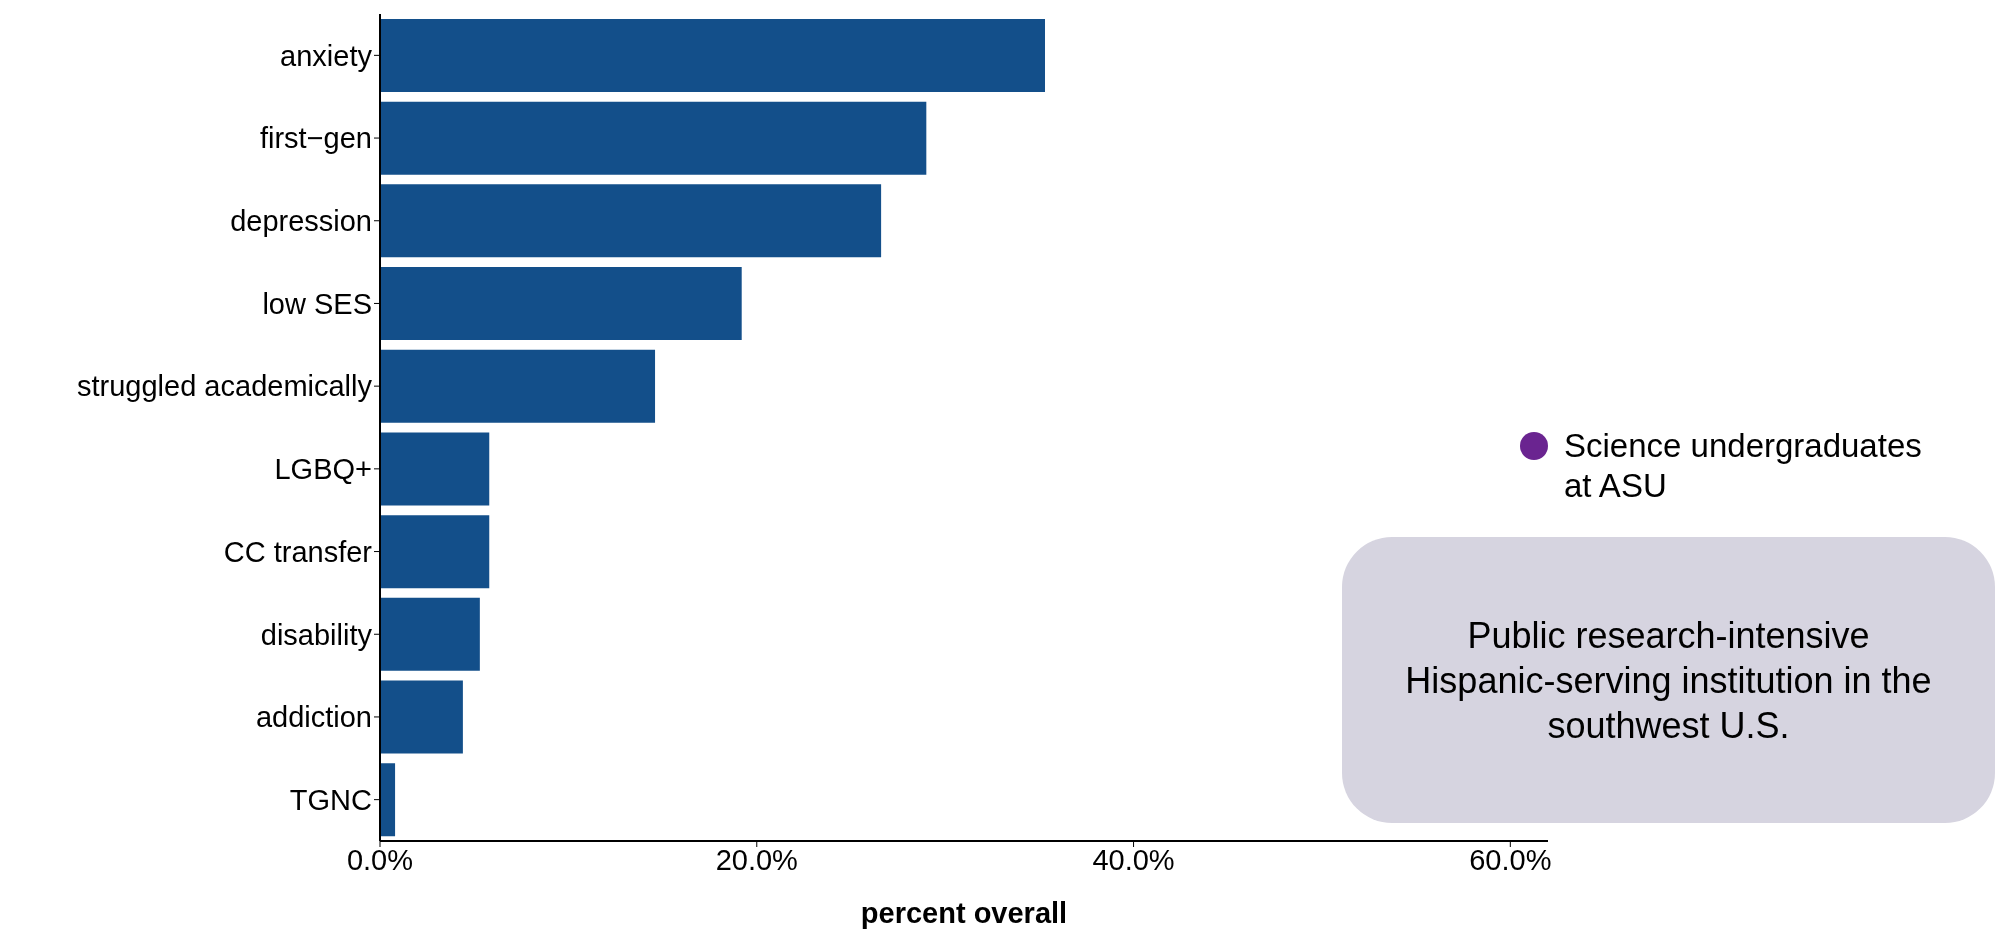 This screenshot has height=939, width=2007. I want to click on x-tick-label: 20.0%, so click(756, 859).